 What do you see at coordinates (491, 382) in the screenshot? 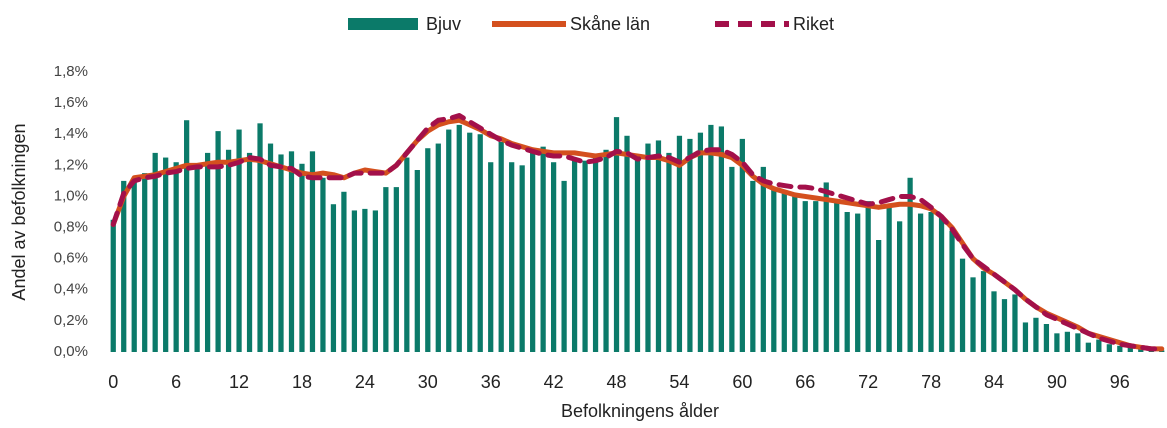
I see `x-tick-label: 36` at bounding box center [491, 382].